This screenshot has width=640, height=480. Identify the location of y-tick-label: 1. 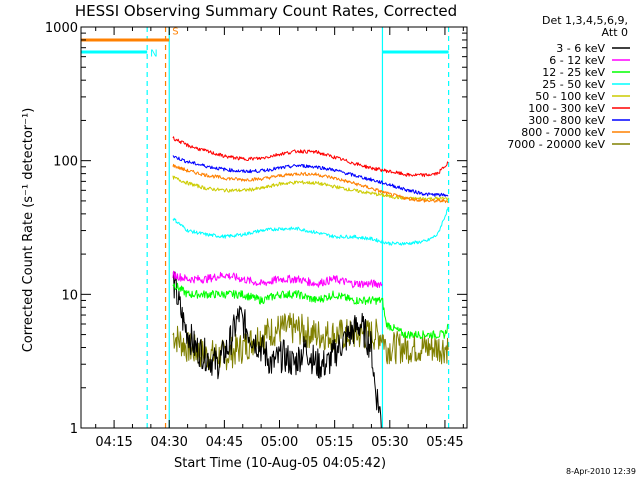
(74, 429).